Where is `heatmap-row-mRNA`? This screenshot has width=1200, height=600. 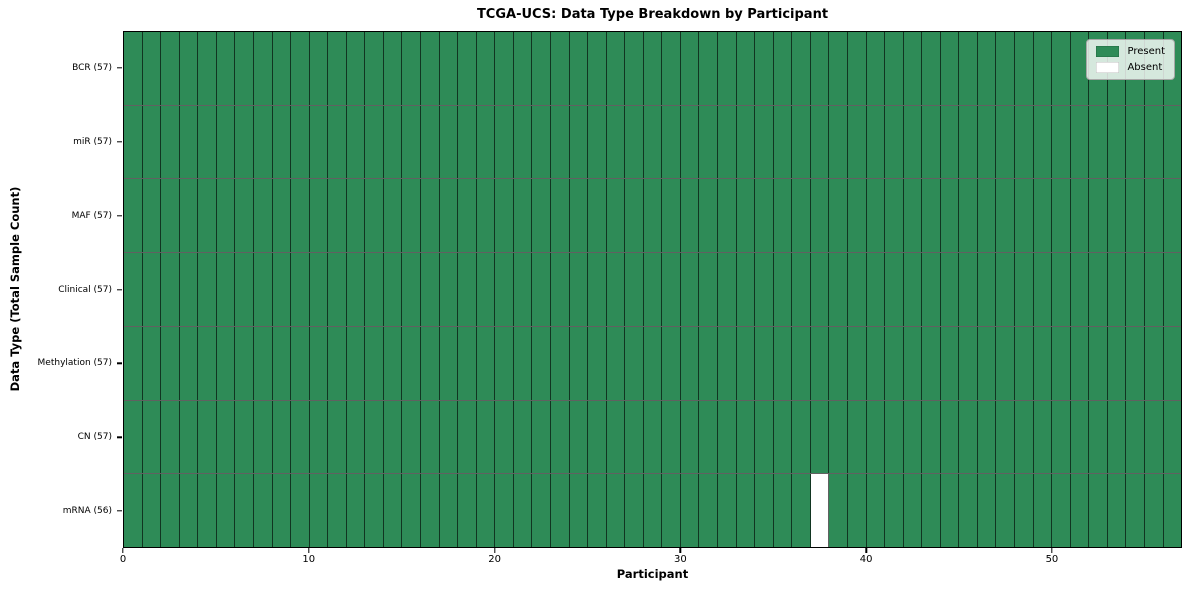 heatmap-row-mRNA is located at coordinates (653, 511).